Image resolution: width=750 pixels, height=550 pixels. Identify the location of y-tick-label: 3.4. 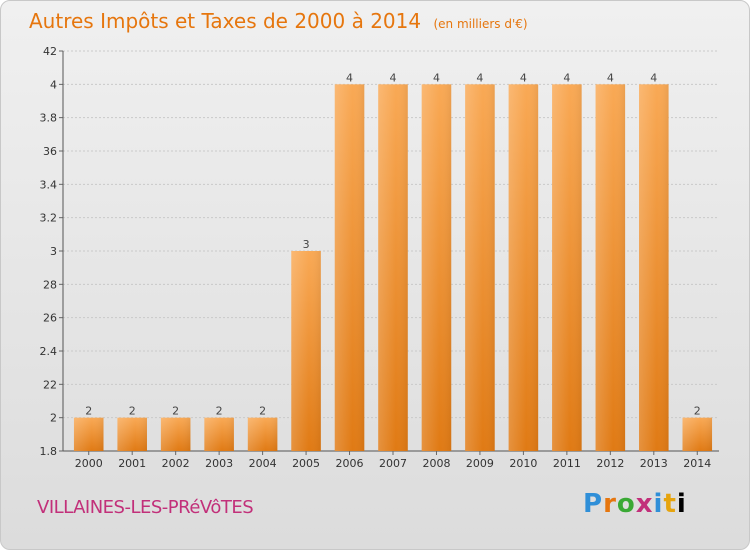
(49, 184).